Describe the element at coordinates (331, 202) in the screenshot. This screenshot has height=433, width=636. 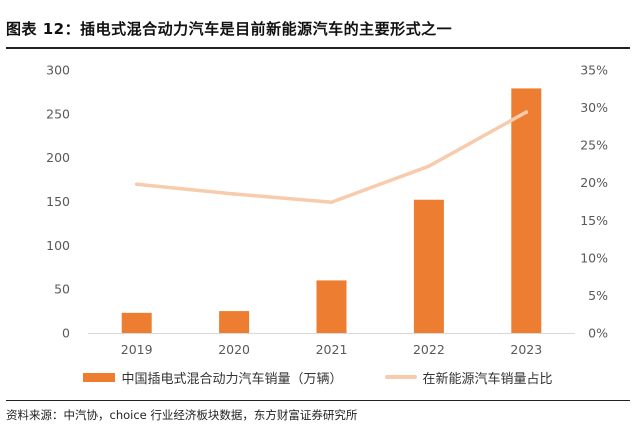
I see `share-point-2021` at that location.